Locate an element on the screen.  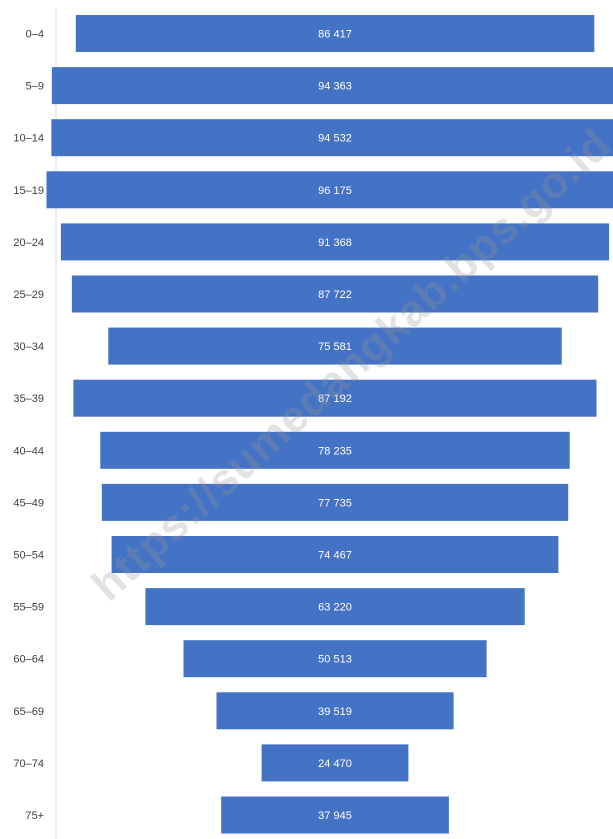
bar-65–69 is located at coordinates (335, 711).